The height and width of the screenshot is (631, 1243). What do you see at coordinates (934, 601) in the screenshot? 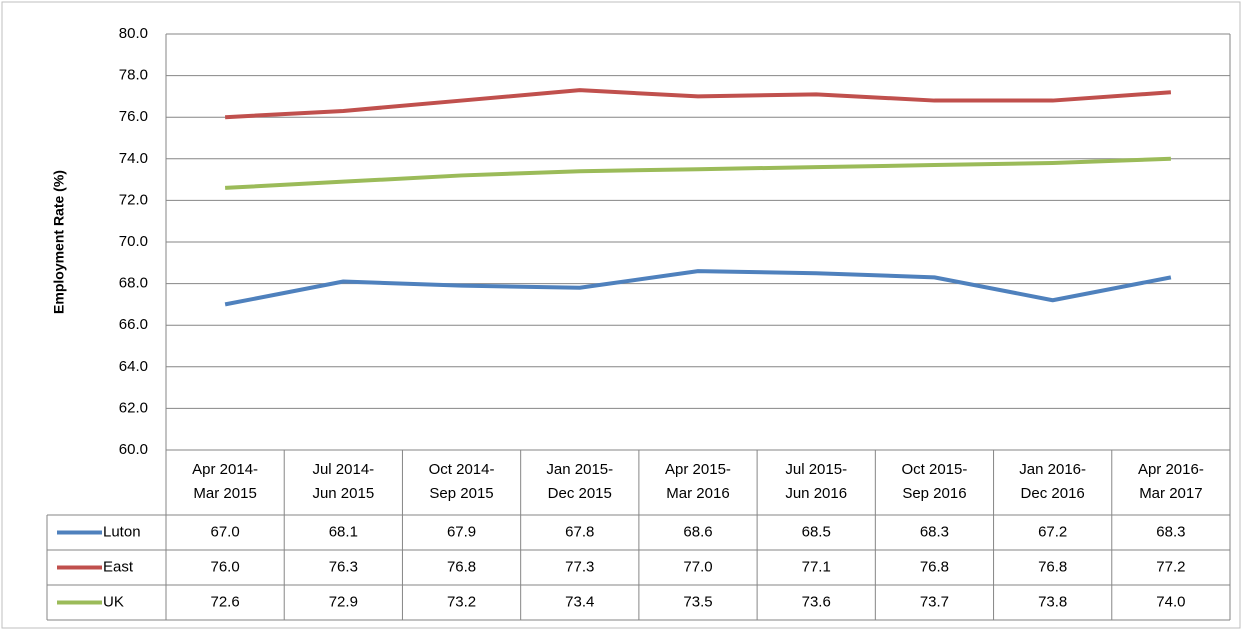
I see `data-label: 73.7` at bounding box center [934, 601].